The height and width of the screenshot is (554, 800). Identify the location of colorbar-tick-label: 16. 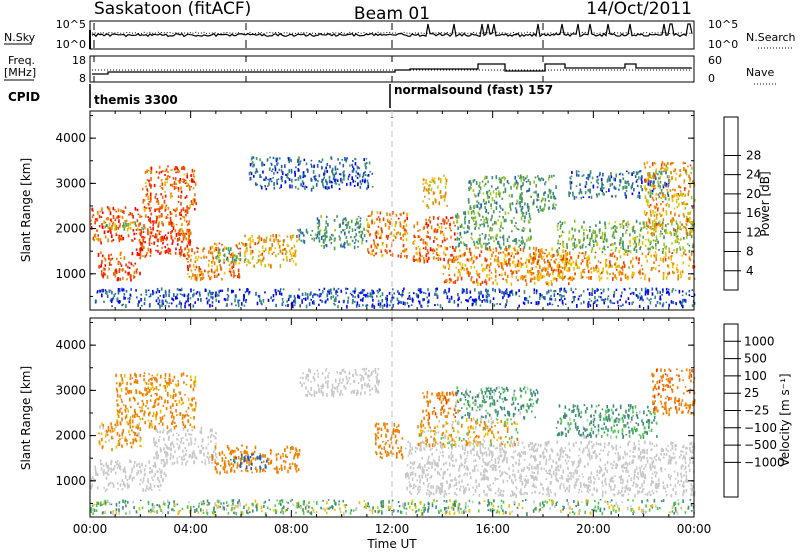
(753, 213).